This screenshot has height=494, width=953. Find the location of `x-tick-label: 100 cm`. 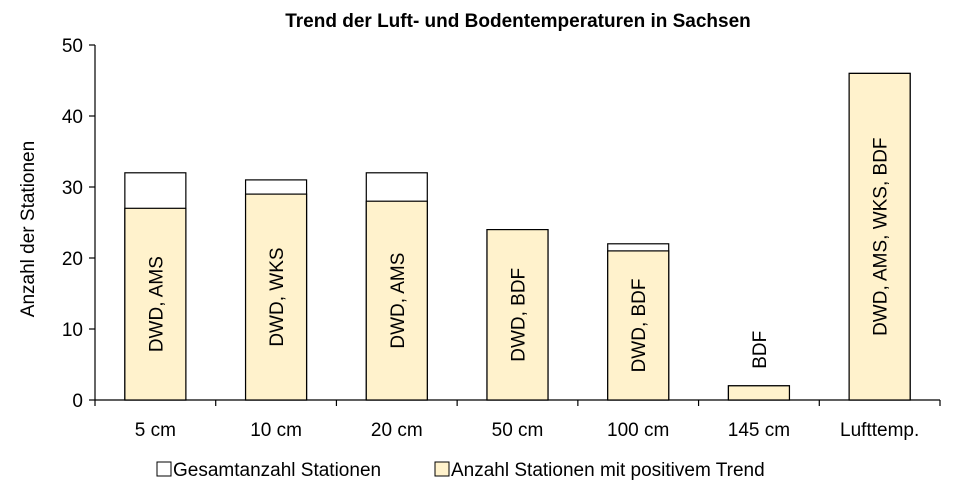

x-tick-label: 100 cm is located at coordinates (638, 430).